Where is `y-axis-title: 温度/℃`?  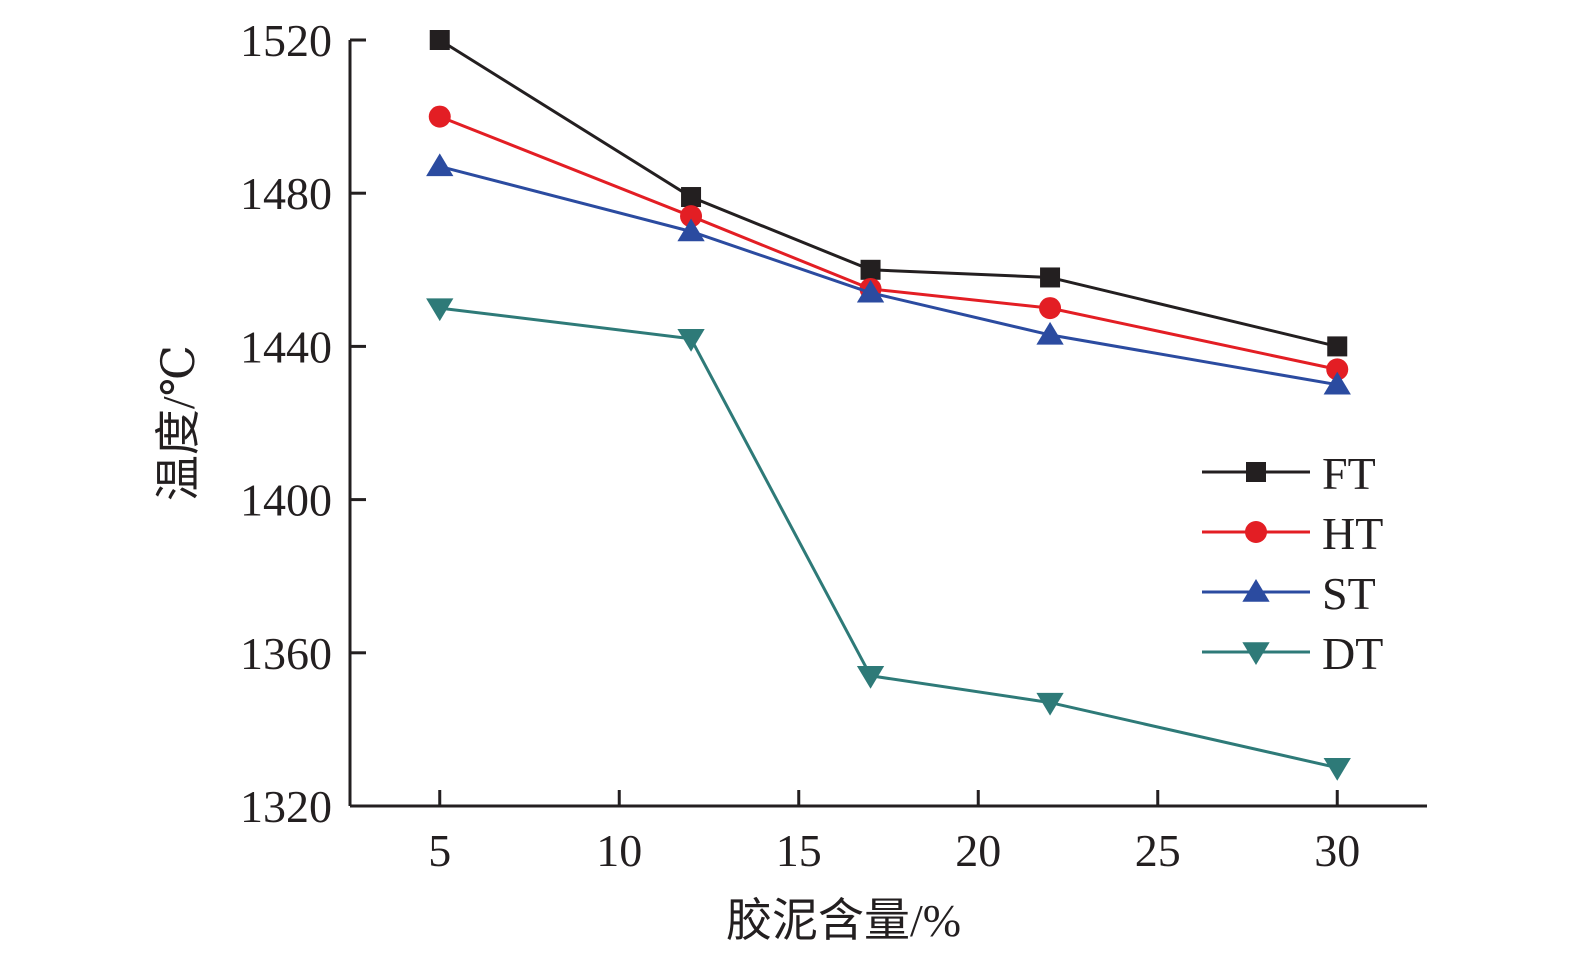
y-axis-title: 温度/℃ is located at coordinates (178, 423).